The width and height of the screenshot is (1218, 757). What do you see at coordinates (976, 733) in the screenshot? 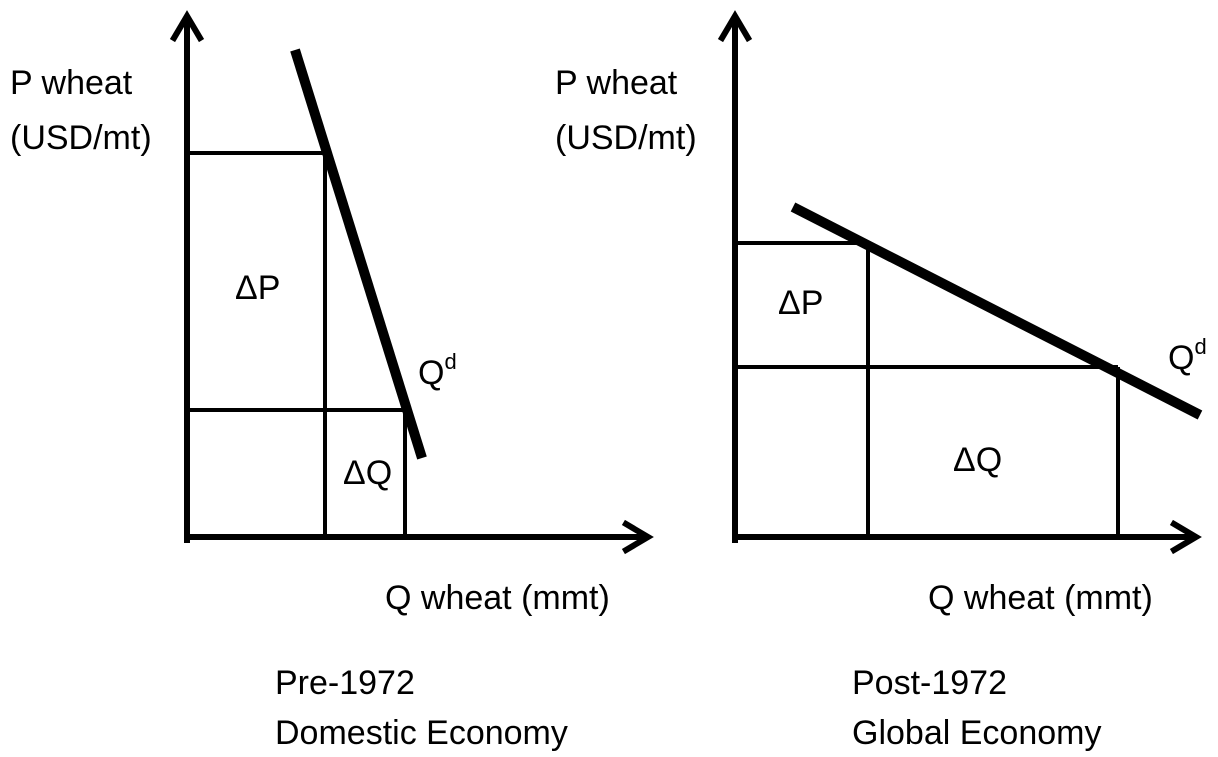
I see `caption: Global Economy` at bounding box center [976, 733].